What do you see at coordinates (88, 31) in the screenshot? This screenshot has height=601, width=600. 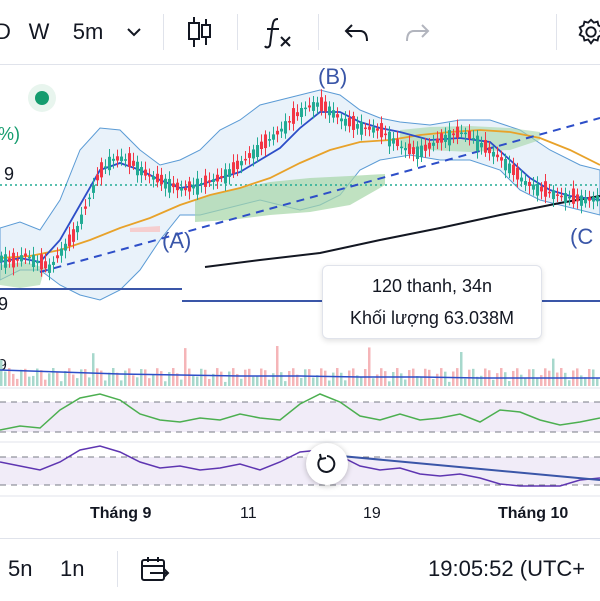 I see `interval-button: 5m` at bounding box center [88, 31].